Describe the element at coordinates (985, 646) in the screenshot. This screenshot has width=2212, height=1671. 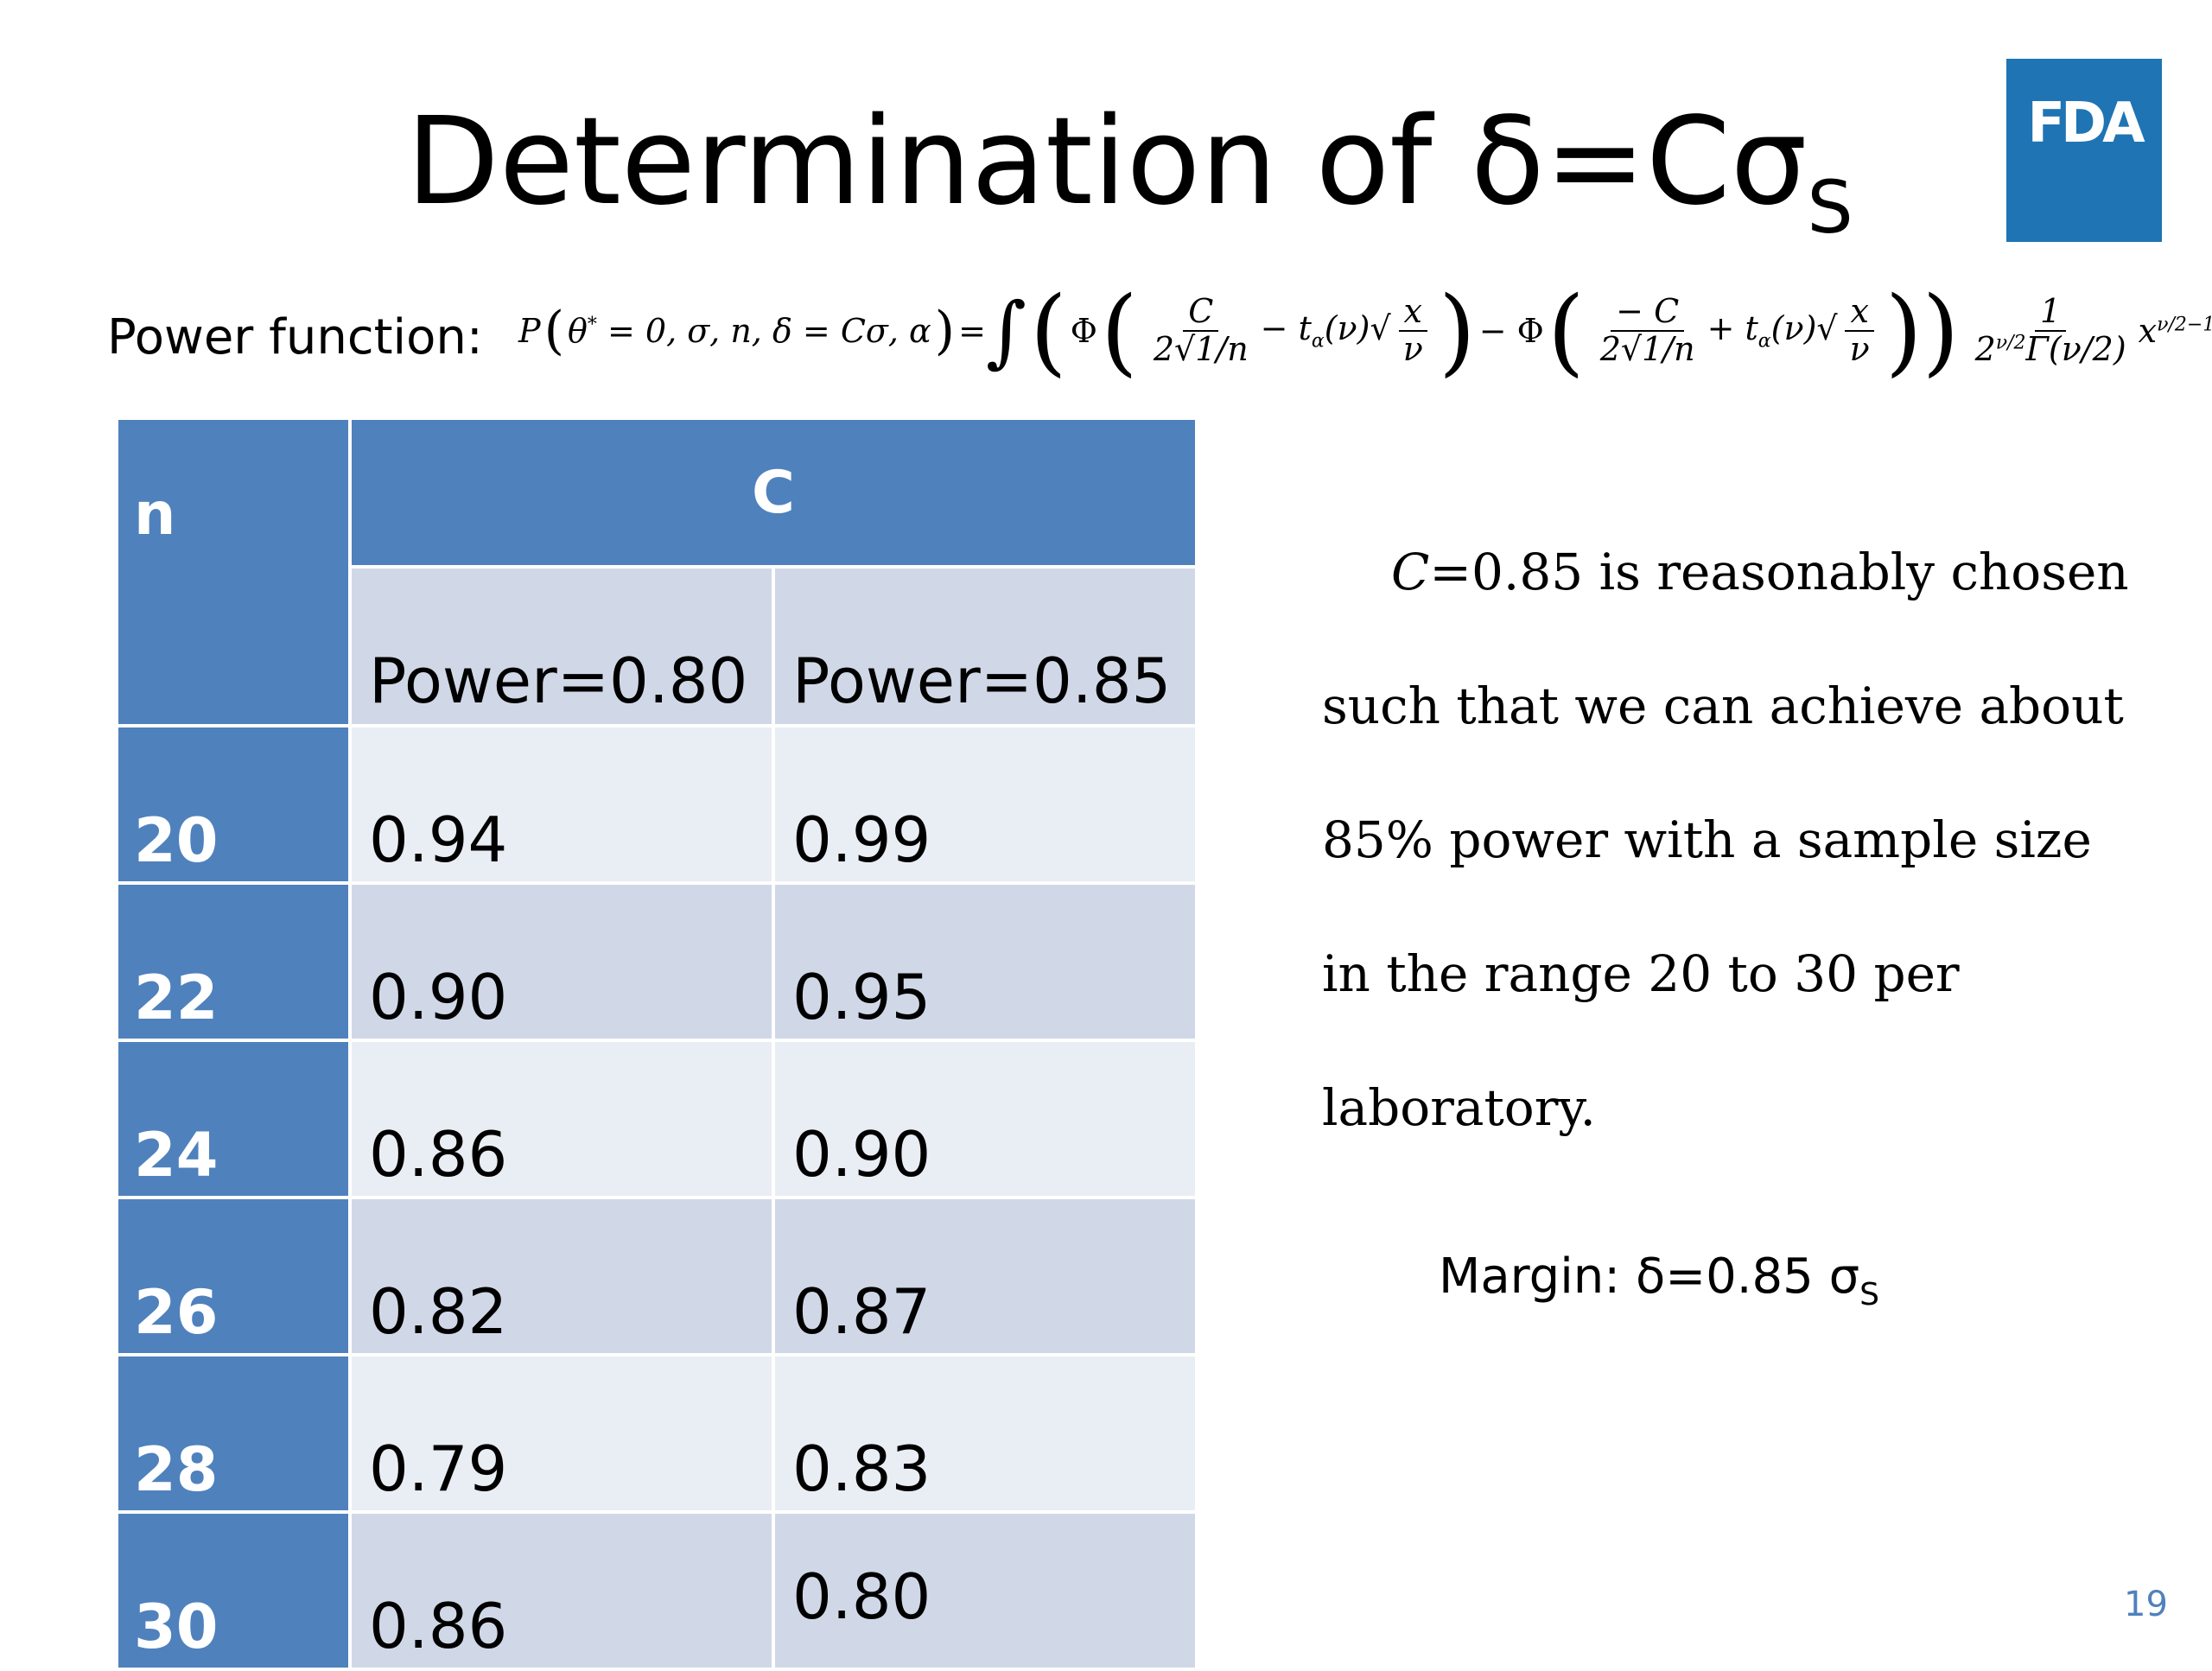
I see `header-power-085: Power=0.85` at that location.